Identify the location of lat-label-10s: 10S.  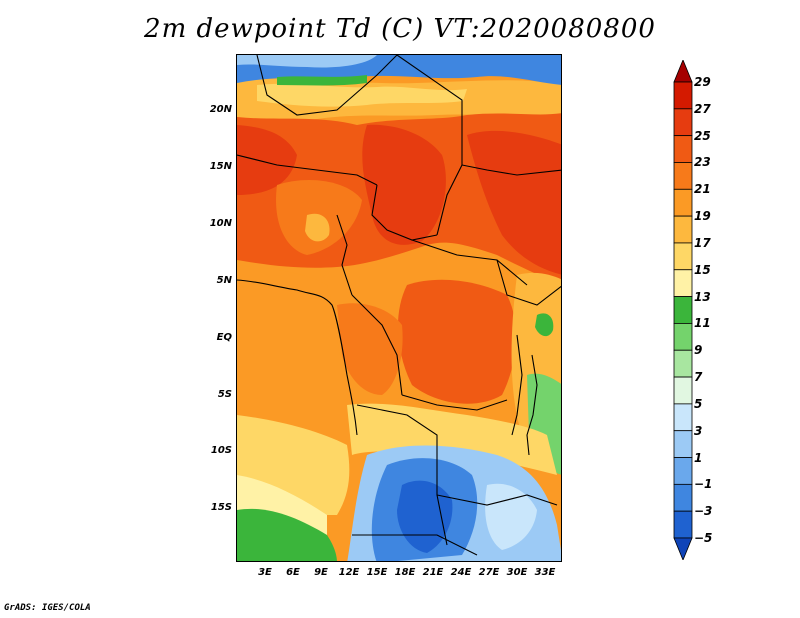
(221, 450).